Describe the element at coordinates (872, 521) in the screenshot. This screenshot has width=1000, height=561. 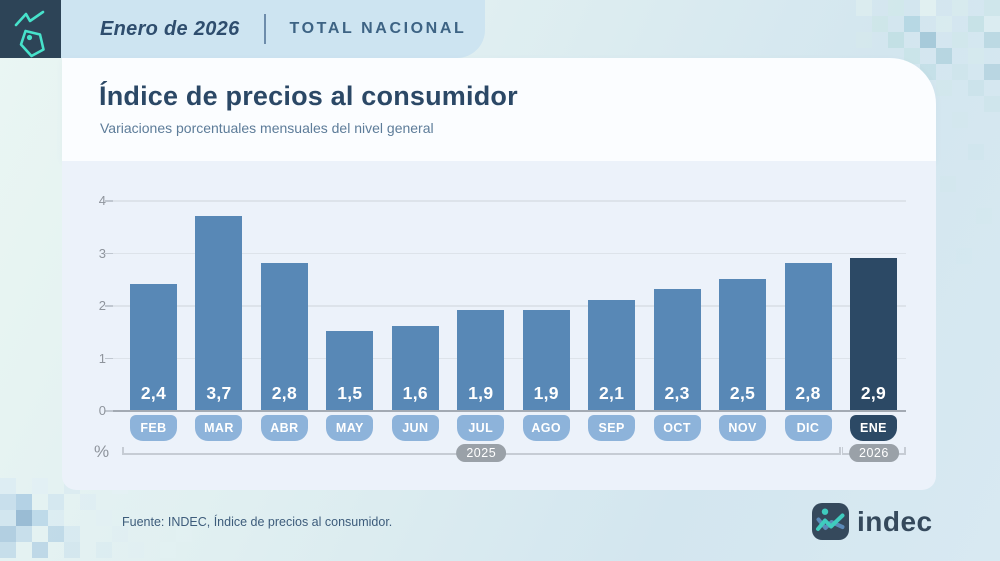
I see `indec-logo: indec` at that location.